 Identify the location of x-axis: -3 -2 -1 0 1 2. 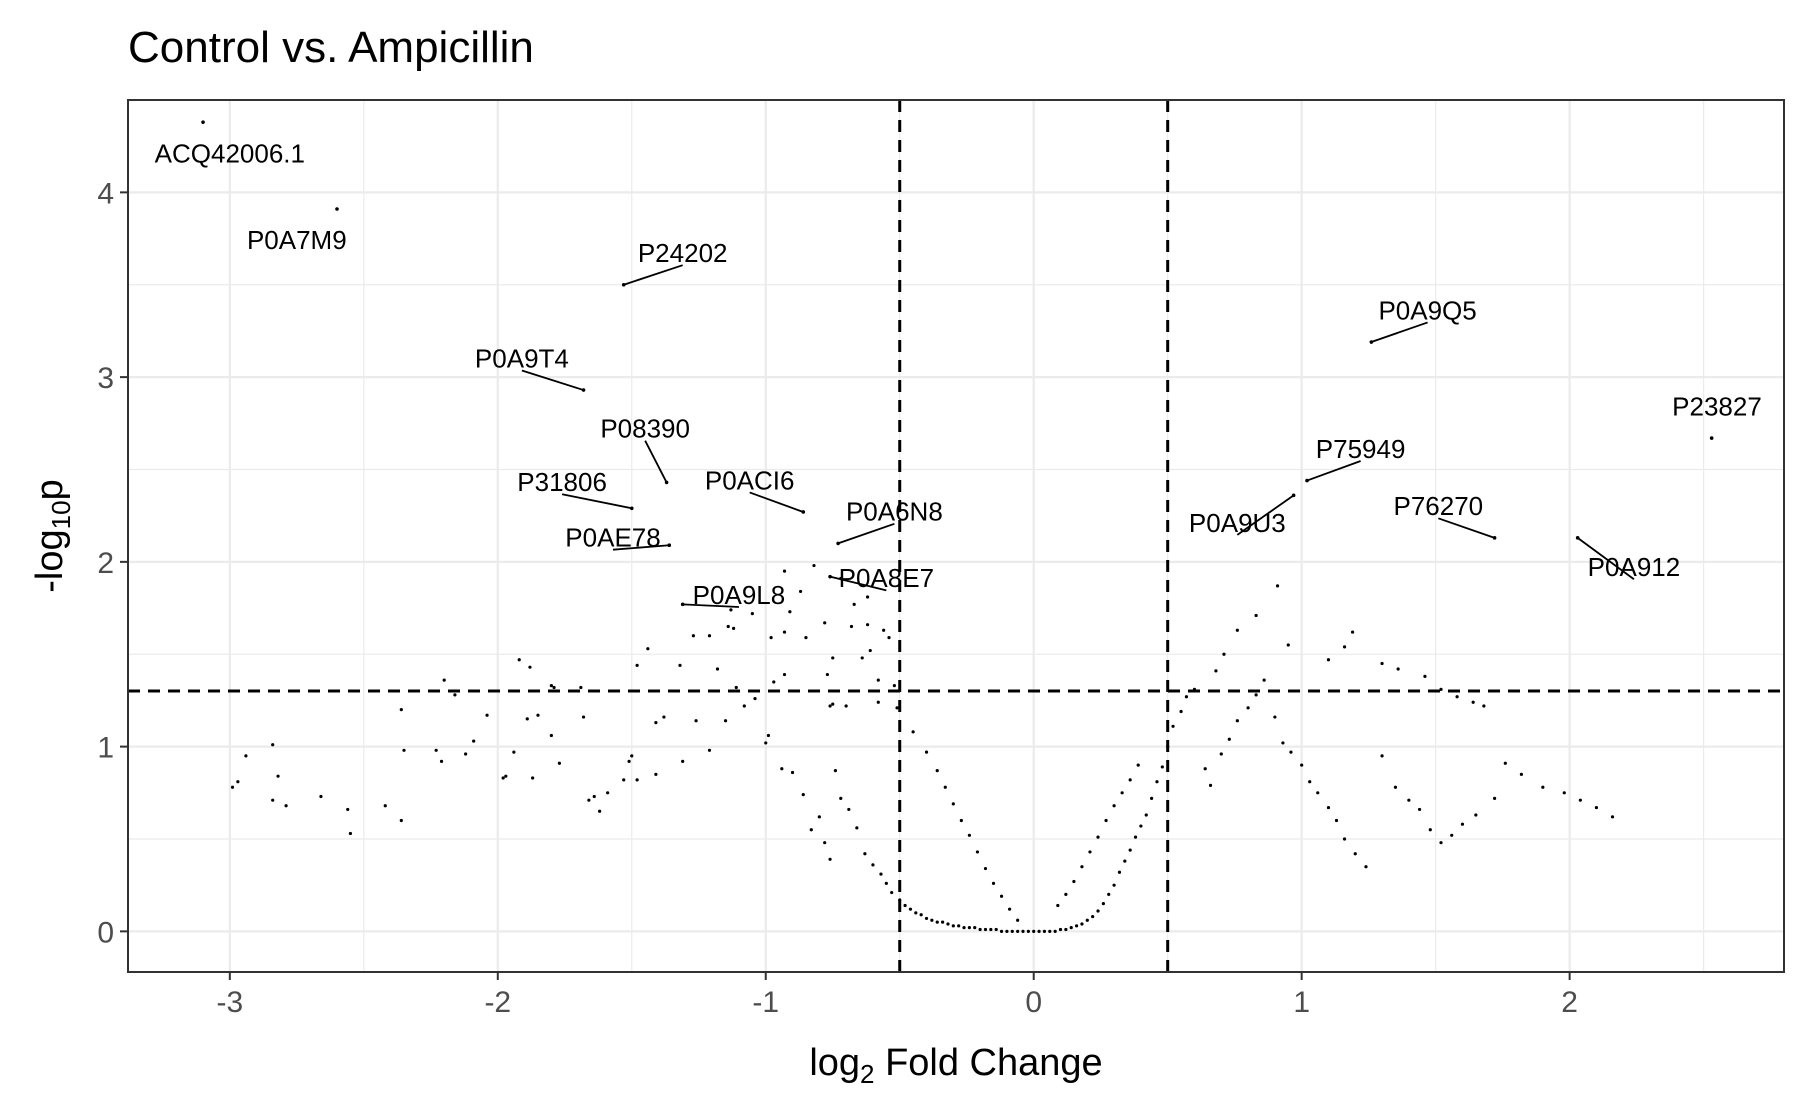
(897, 995).